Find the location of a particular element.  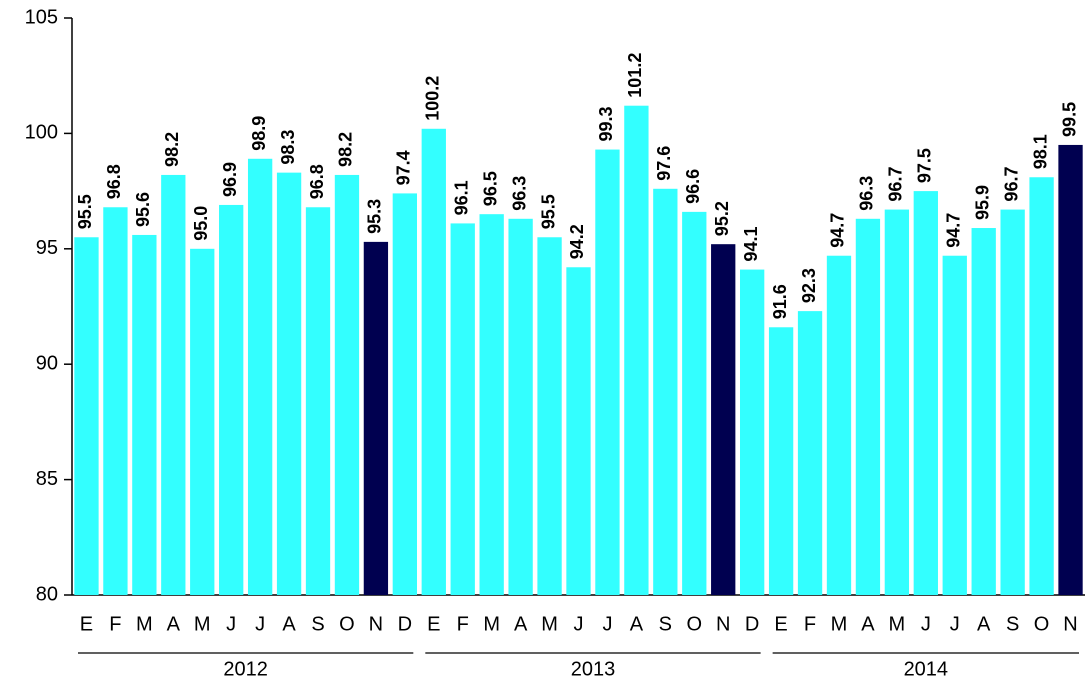

value-label: 97.5 is located at coordinates (925, 165).